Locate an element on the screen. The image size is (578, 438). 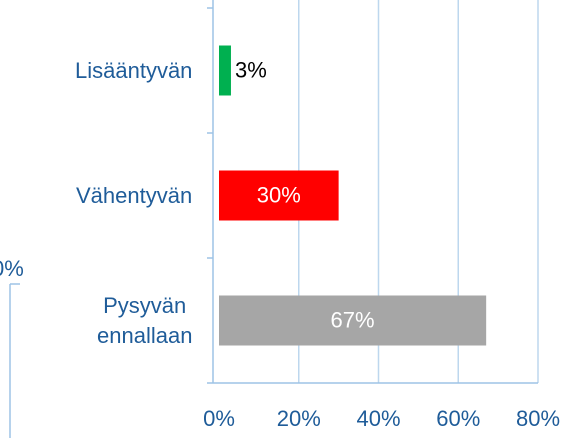
value-label: 3% is located at coordinates (251, 69).